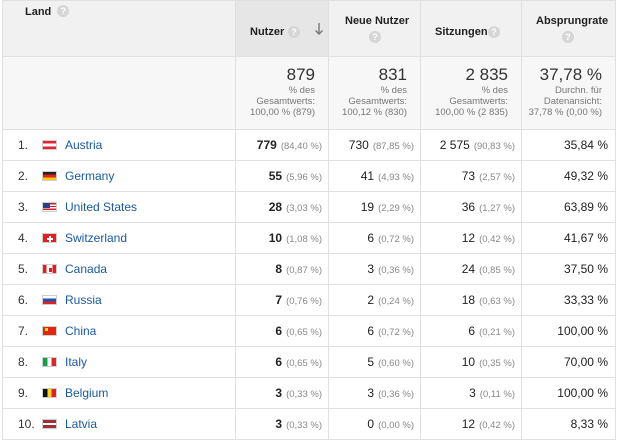  Describe the element at coordinates (81, 424) in the screenshot. I see `country-link: Latvia` at that location.